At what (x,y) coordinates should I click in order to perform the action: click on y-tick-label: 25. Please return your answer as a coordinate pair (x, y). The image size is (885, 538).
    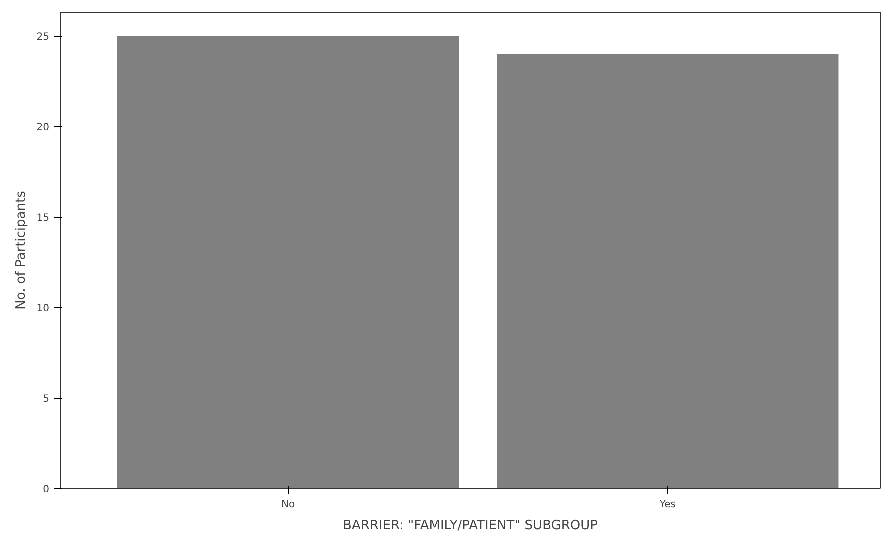
    Looking at the image, I should click on (43, 38).